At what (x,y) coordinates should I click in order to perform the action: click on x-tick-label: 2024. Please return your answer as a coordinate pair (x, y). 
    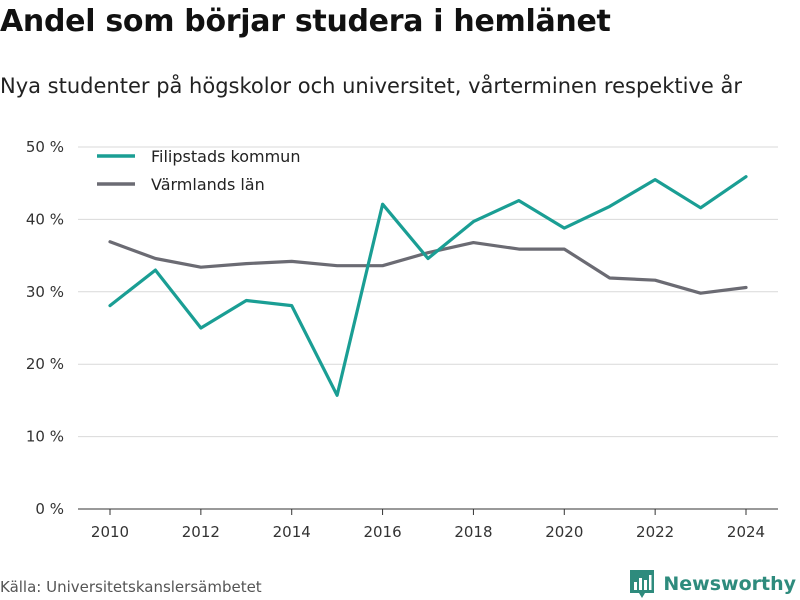
    Looking at the image, I should click on (746, 532).